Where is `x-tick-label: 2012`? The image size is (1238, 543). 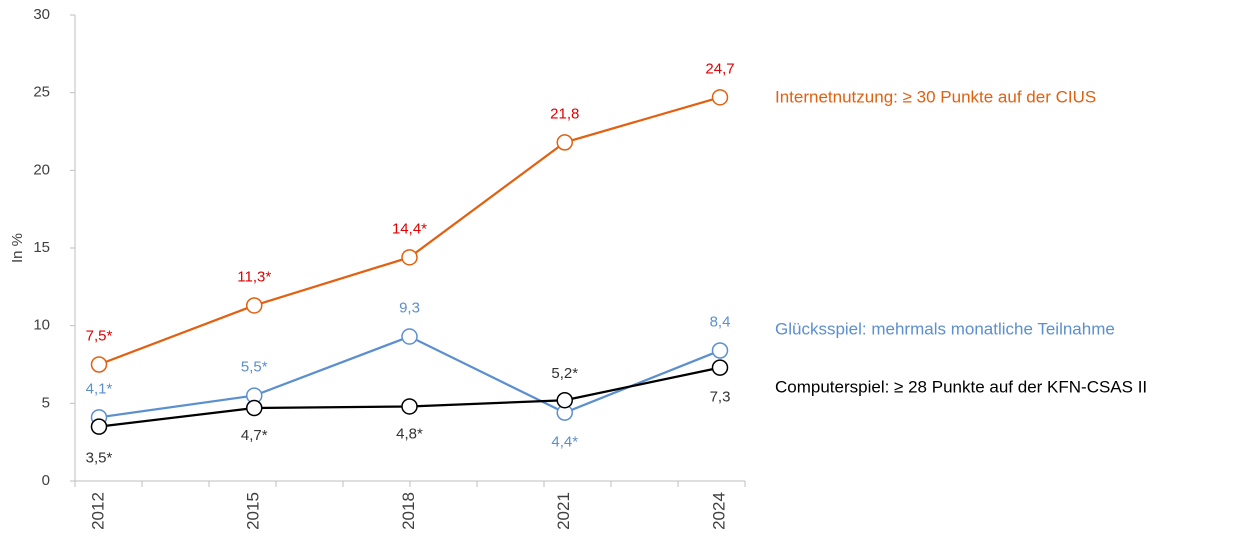 x-tick-label: 2012 is located at coordinates (97, 511).